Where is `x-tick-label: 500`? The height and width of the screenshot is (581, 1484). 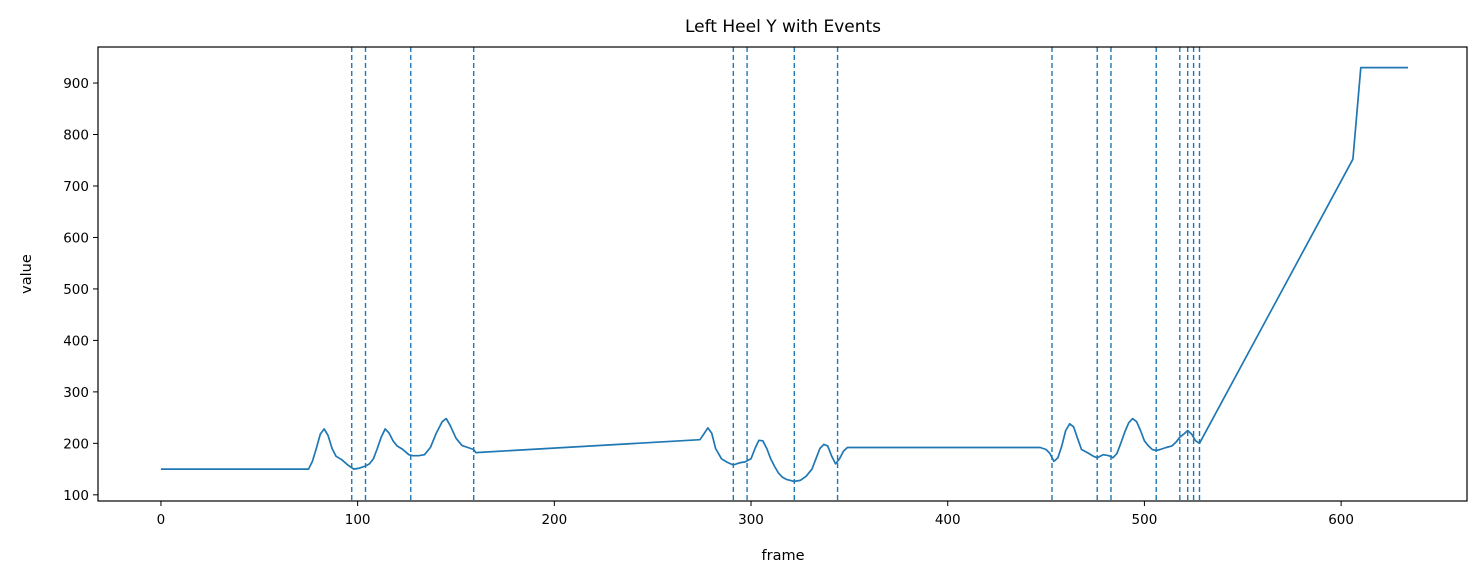 x-tick-label: 500 is located at coordinates (1145, 520).